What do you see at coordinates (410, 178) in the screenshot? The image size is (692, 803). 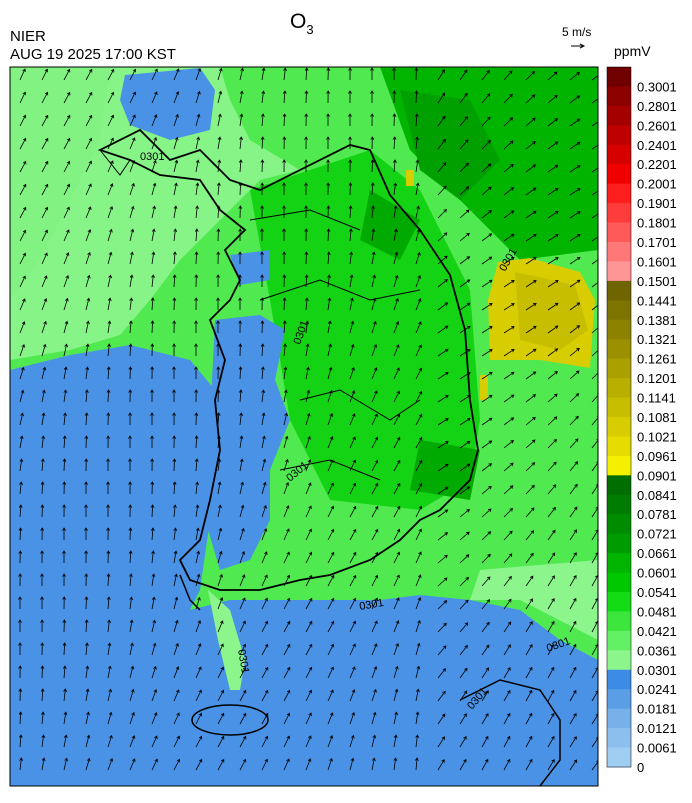 I see `high-ozone-region` at bounding box center [410, 178].